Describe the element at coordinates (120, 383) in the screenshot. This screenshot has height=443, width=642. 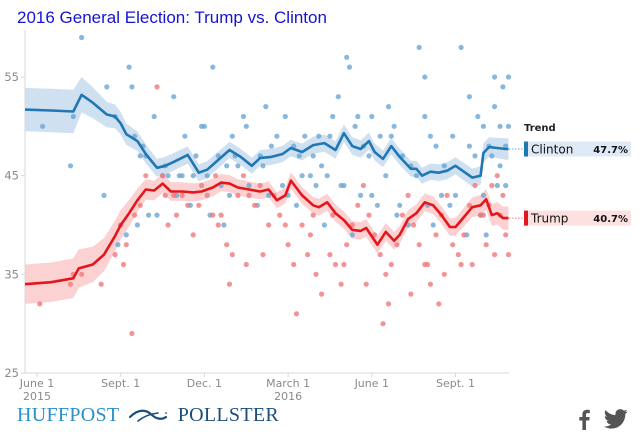
I see `x-tick-label: Sept. 1` at that location.